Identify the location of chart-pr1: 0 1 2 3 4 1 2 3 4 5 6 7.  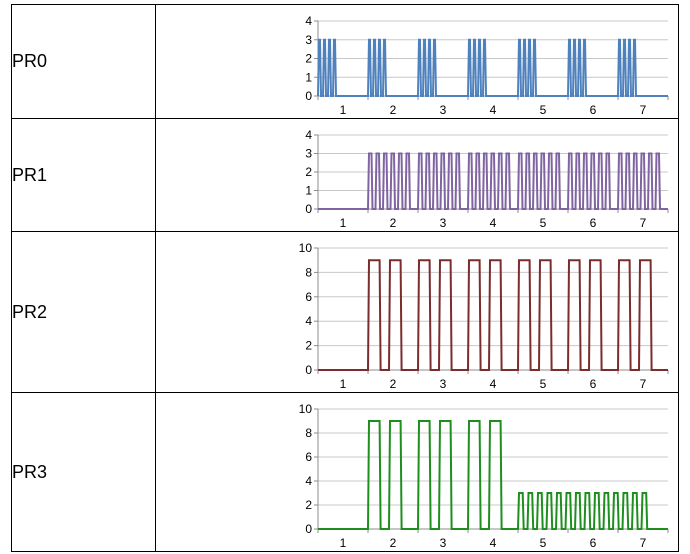
(487, 179).